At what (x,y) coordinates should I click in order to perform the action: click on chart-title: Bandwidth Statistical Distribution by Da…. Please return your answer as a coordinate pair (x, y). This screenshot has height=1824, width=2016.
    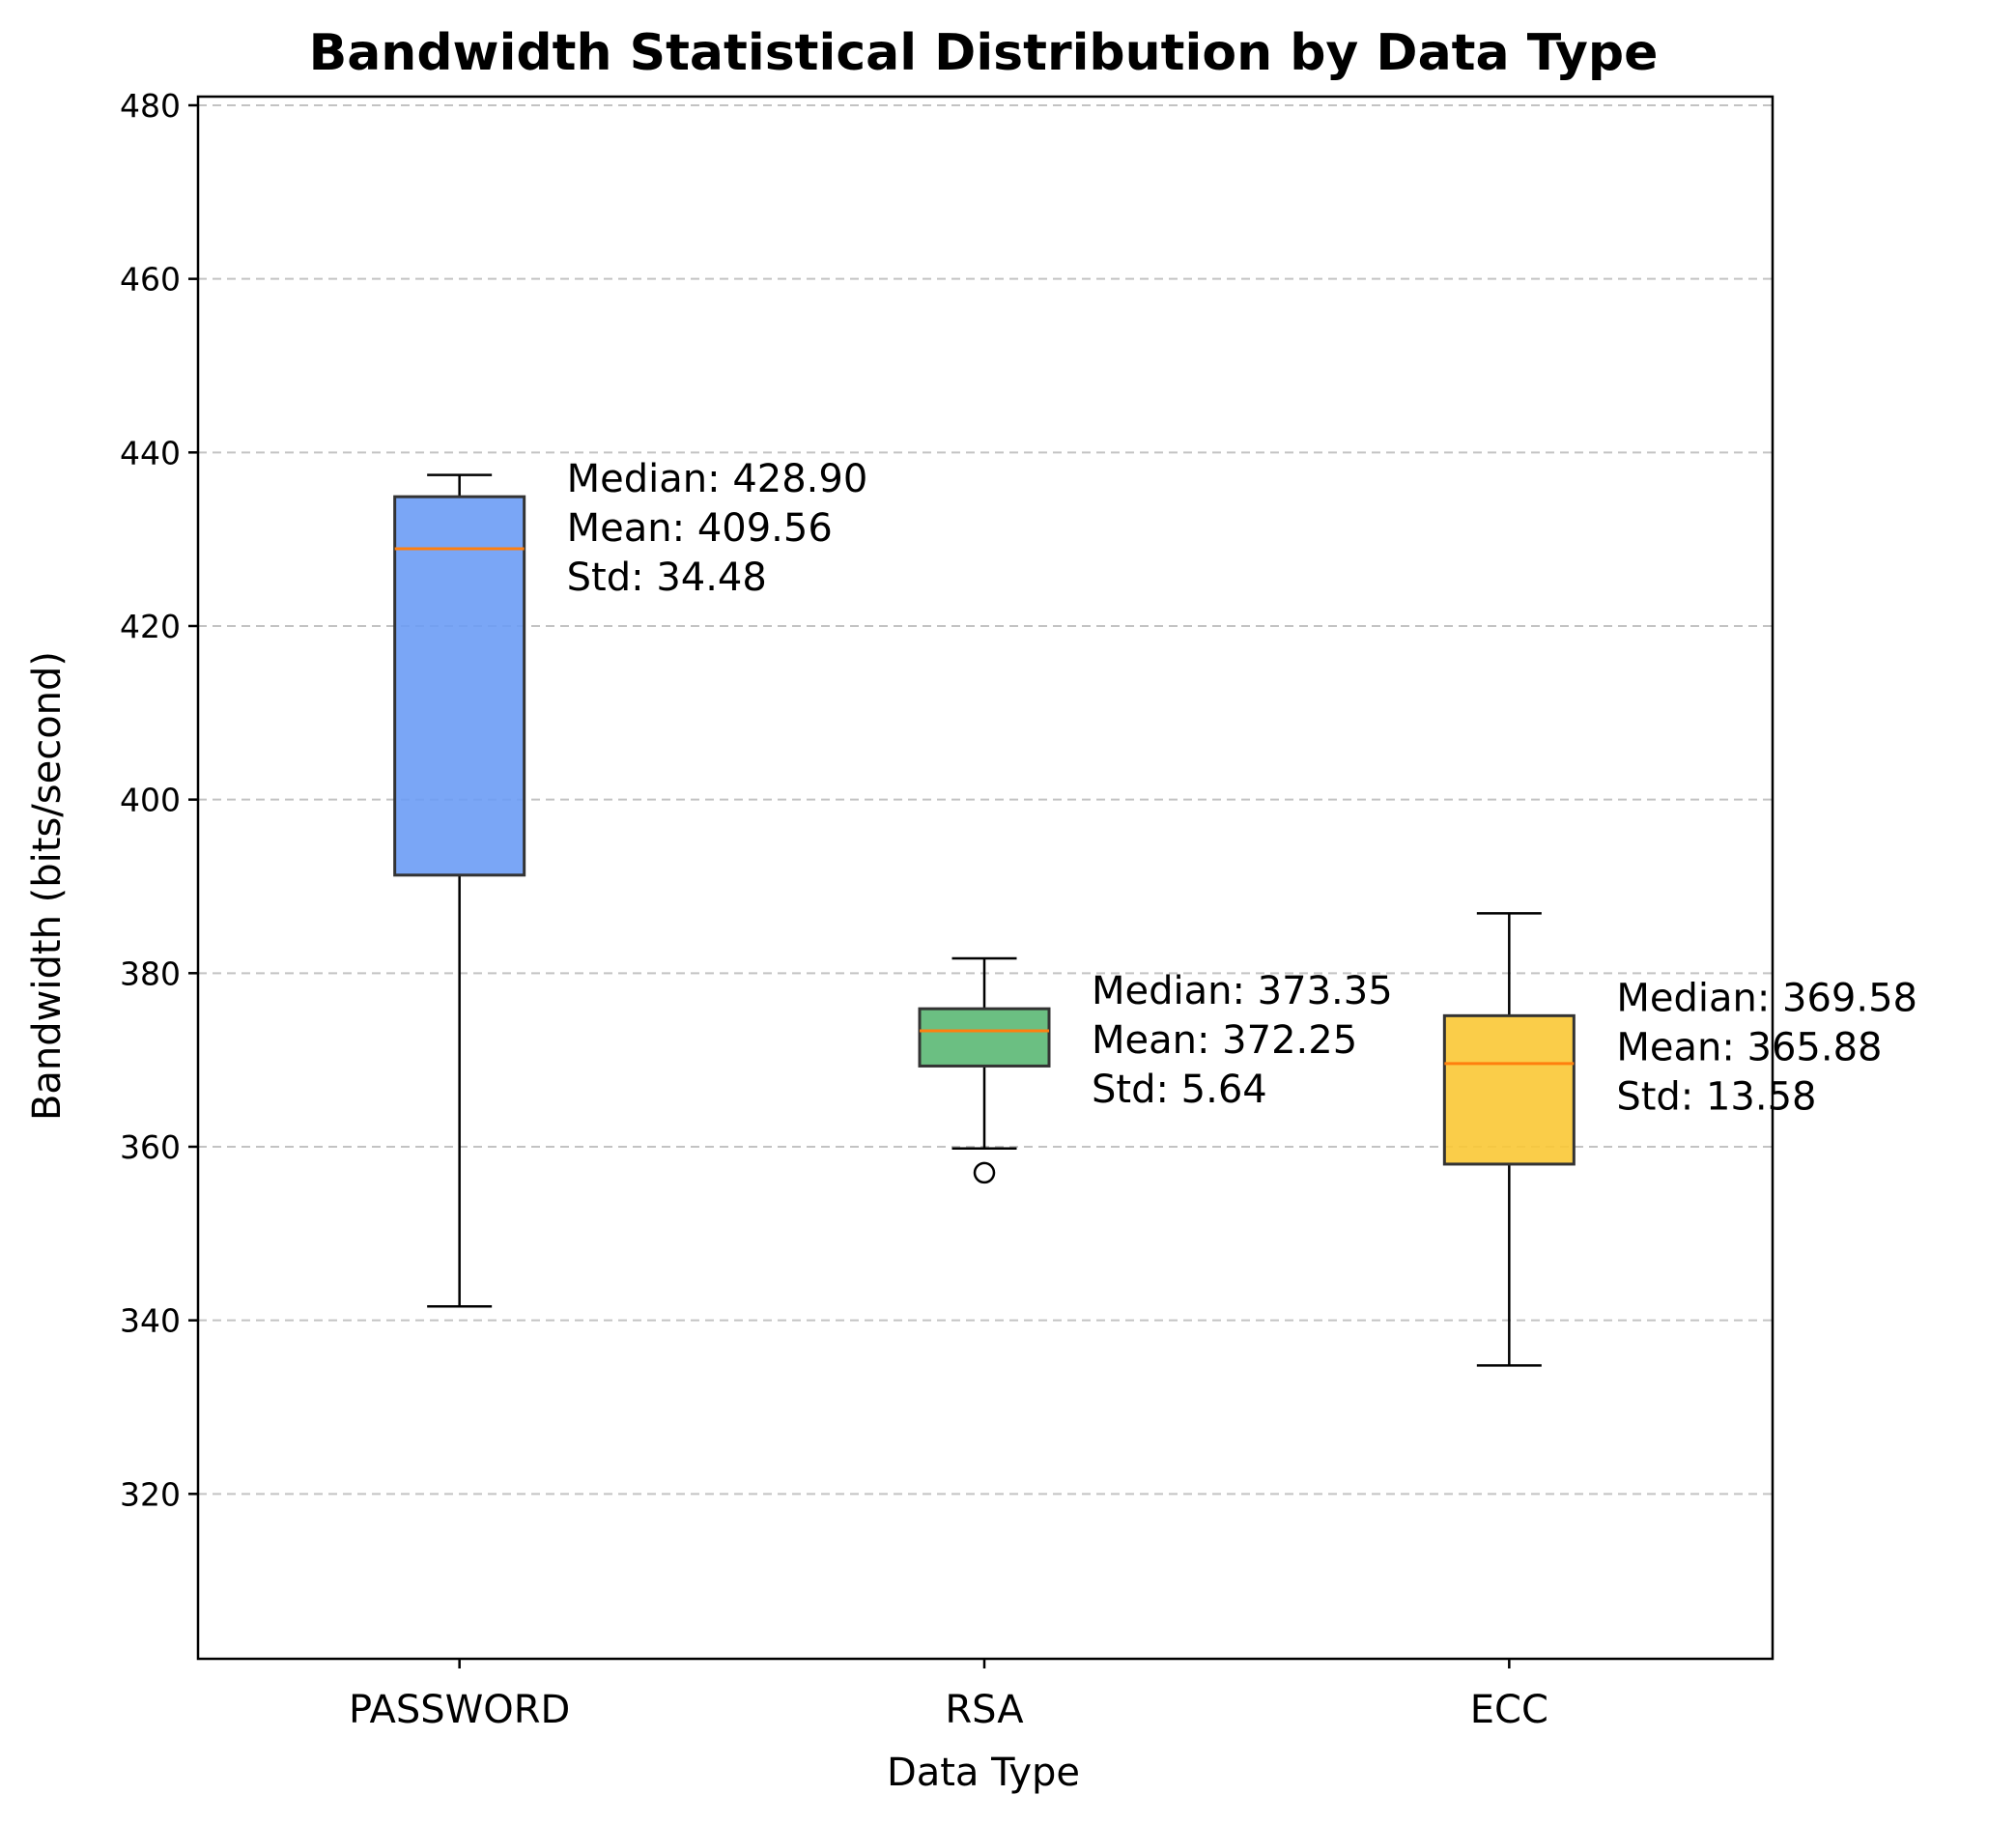
    Looking at the image, I should click on (984, 53).